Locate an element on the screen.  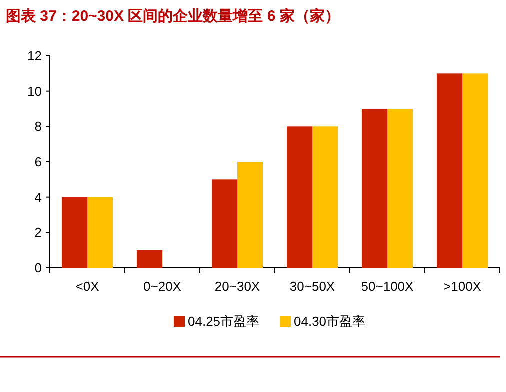
chart-title: 图表 37：20~30X 区间的企业数量增至 6 家（家） is located at coordinates (173, 16).